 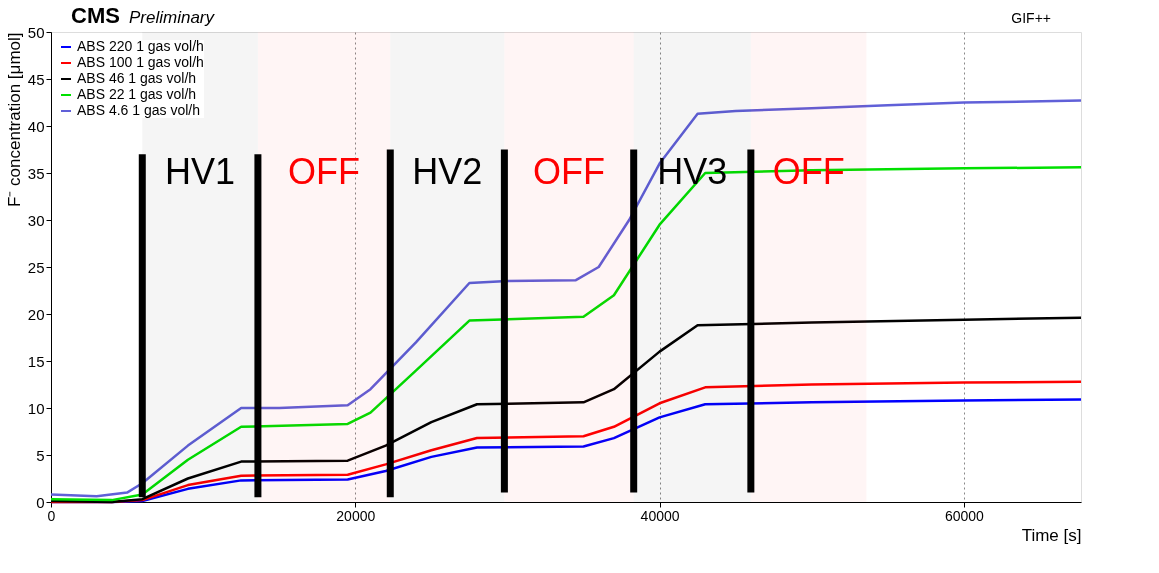 I want to click on band-label: HV2, so click(x=447, y=171).